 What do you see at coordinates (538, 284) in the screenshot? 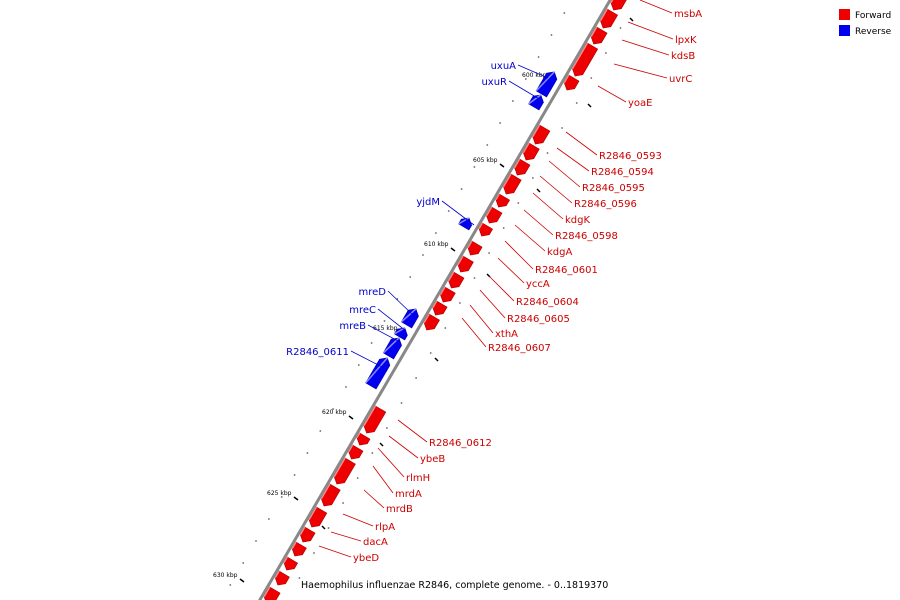
I see `forward-gene-label: yccA` at bounding box center [538, 284].